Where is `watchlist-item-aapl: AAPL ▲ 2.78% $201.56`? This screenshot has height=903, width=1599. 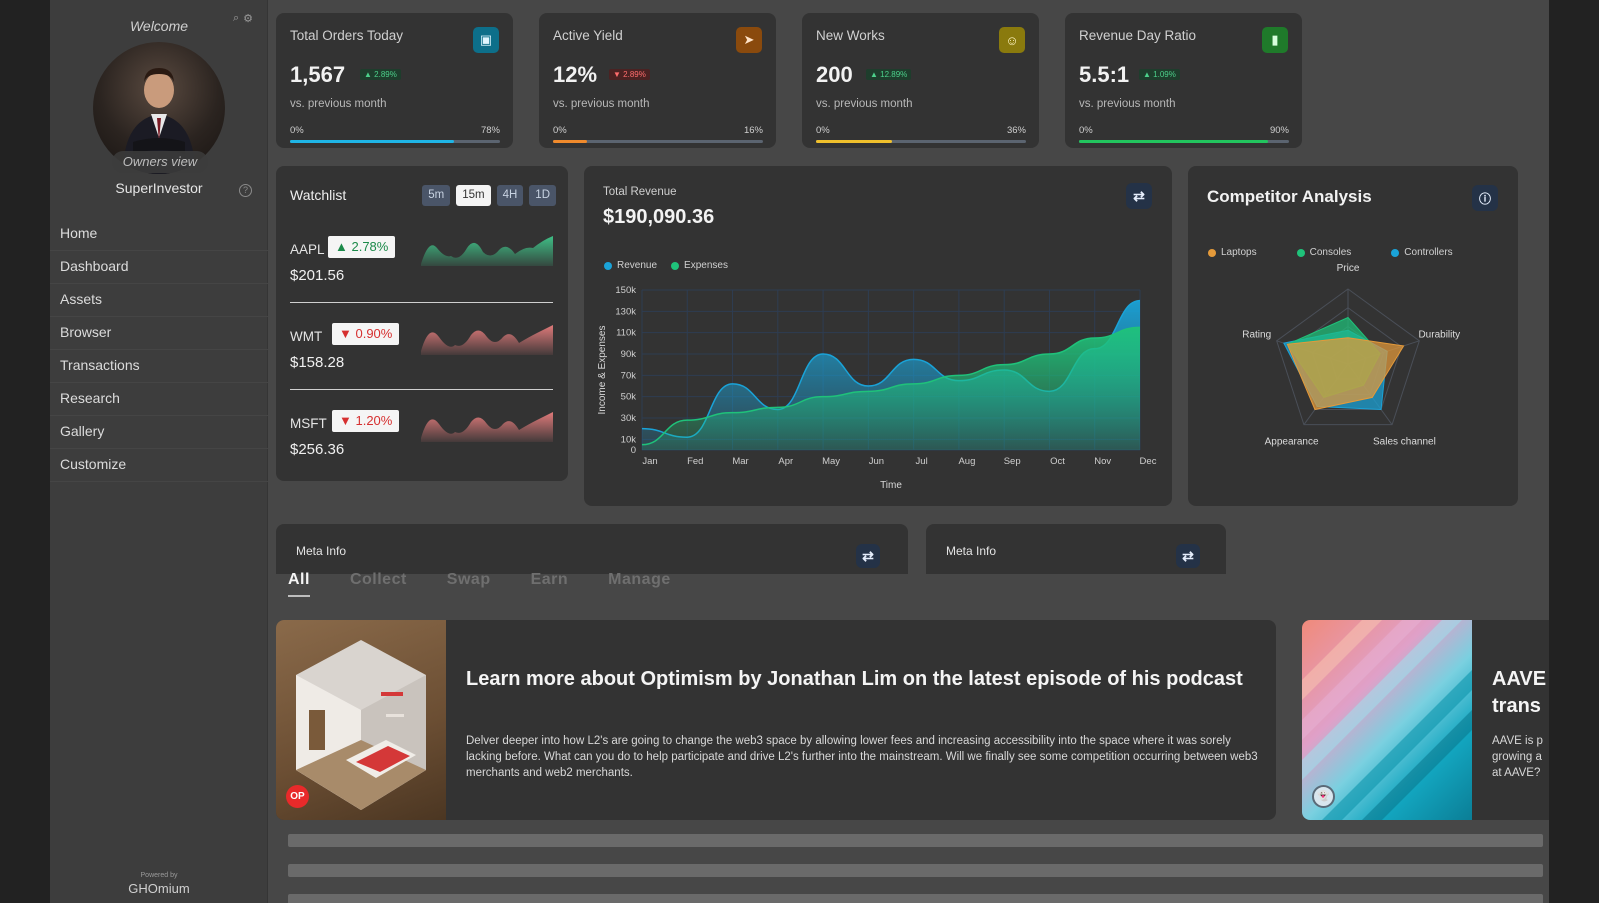
watchlist-item-aapl: AAPL ▲ 2.78% $201.56 is located at coordinates (421, 274).